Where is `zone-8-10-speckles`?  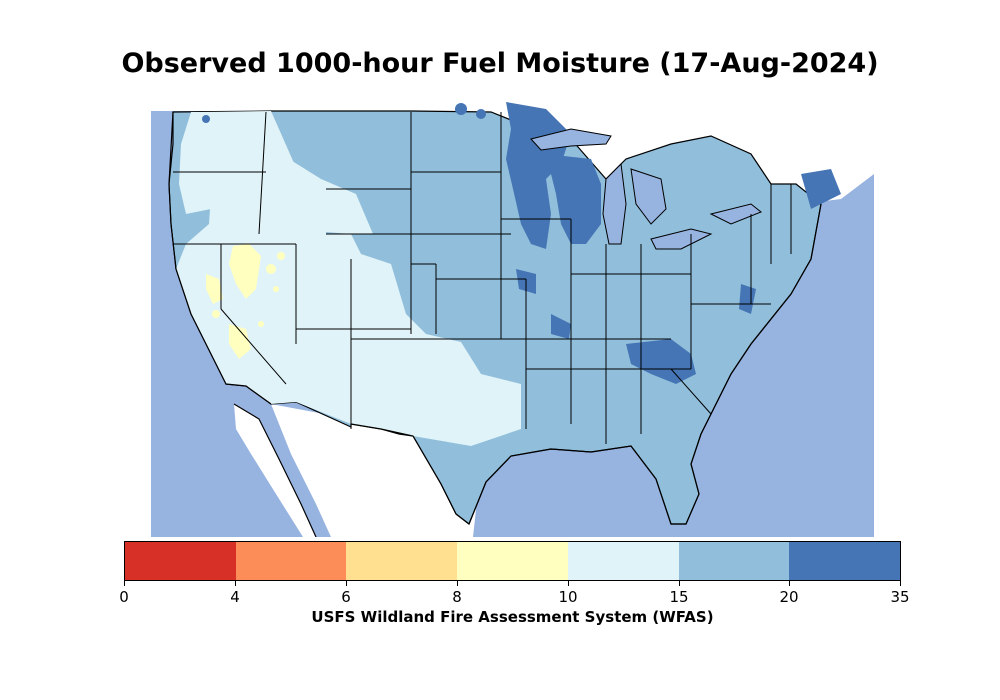 zone-8-10-speckles is located at coordinates (245, 301).